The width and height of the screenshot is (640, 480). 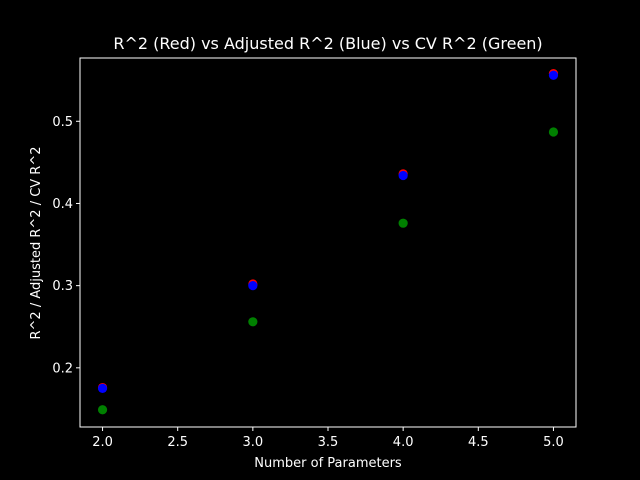 I want to click on y-tick-label: 0.4, so click(x=62, y=204).